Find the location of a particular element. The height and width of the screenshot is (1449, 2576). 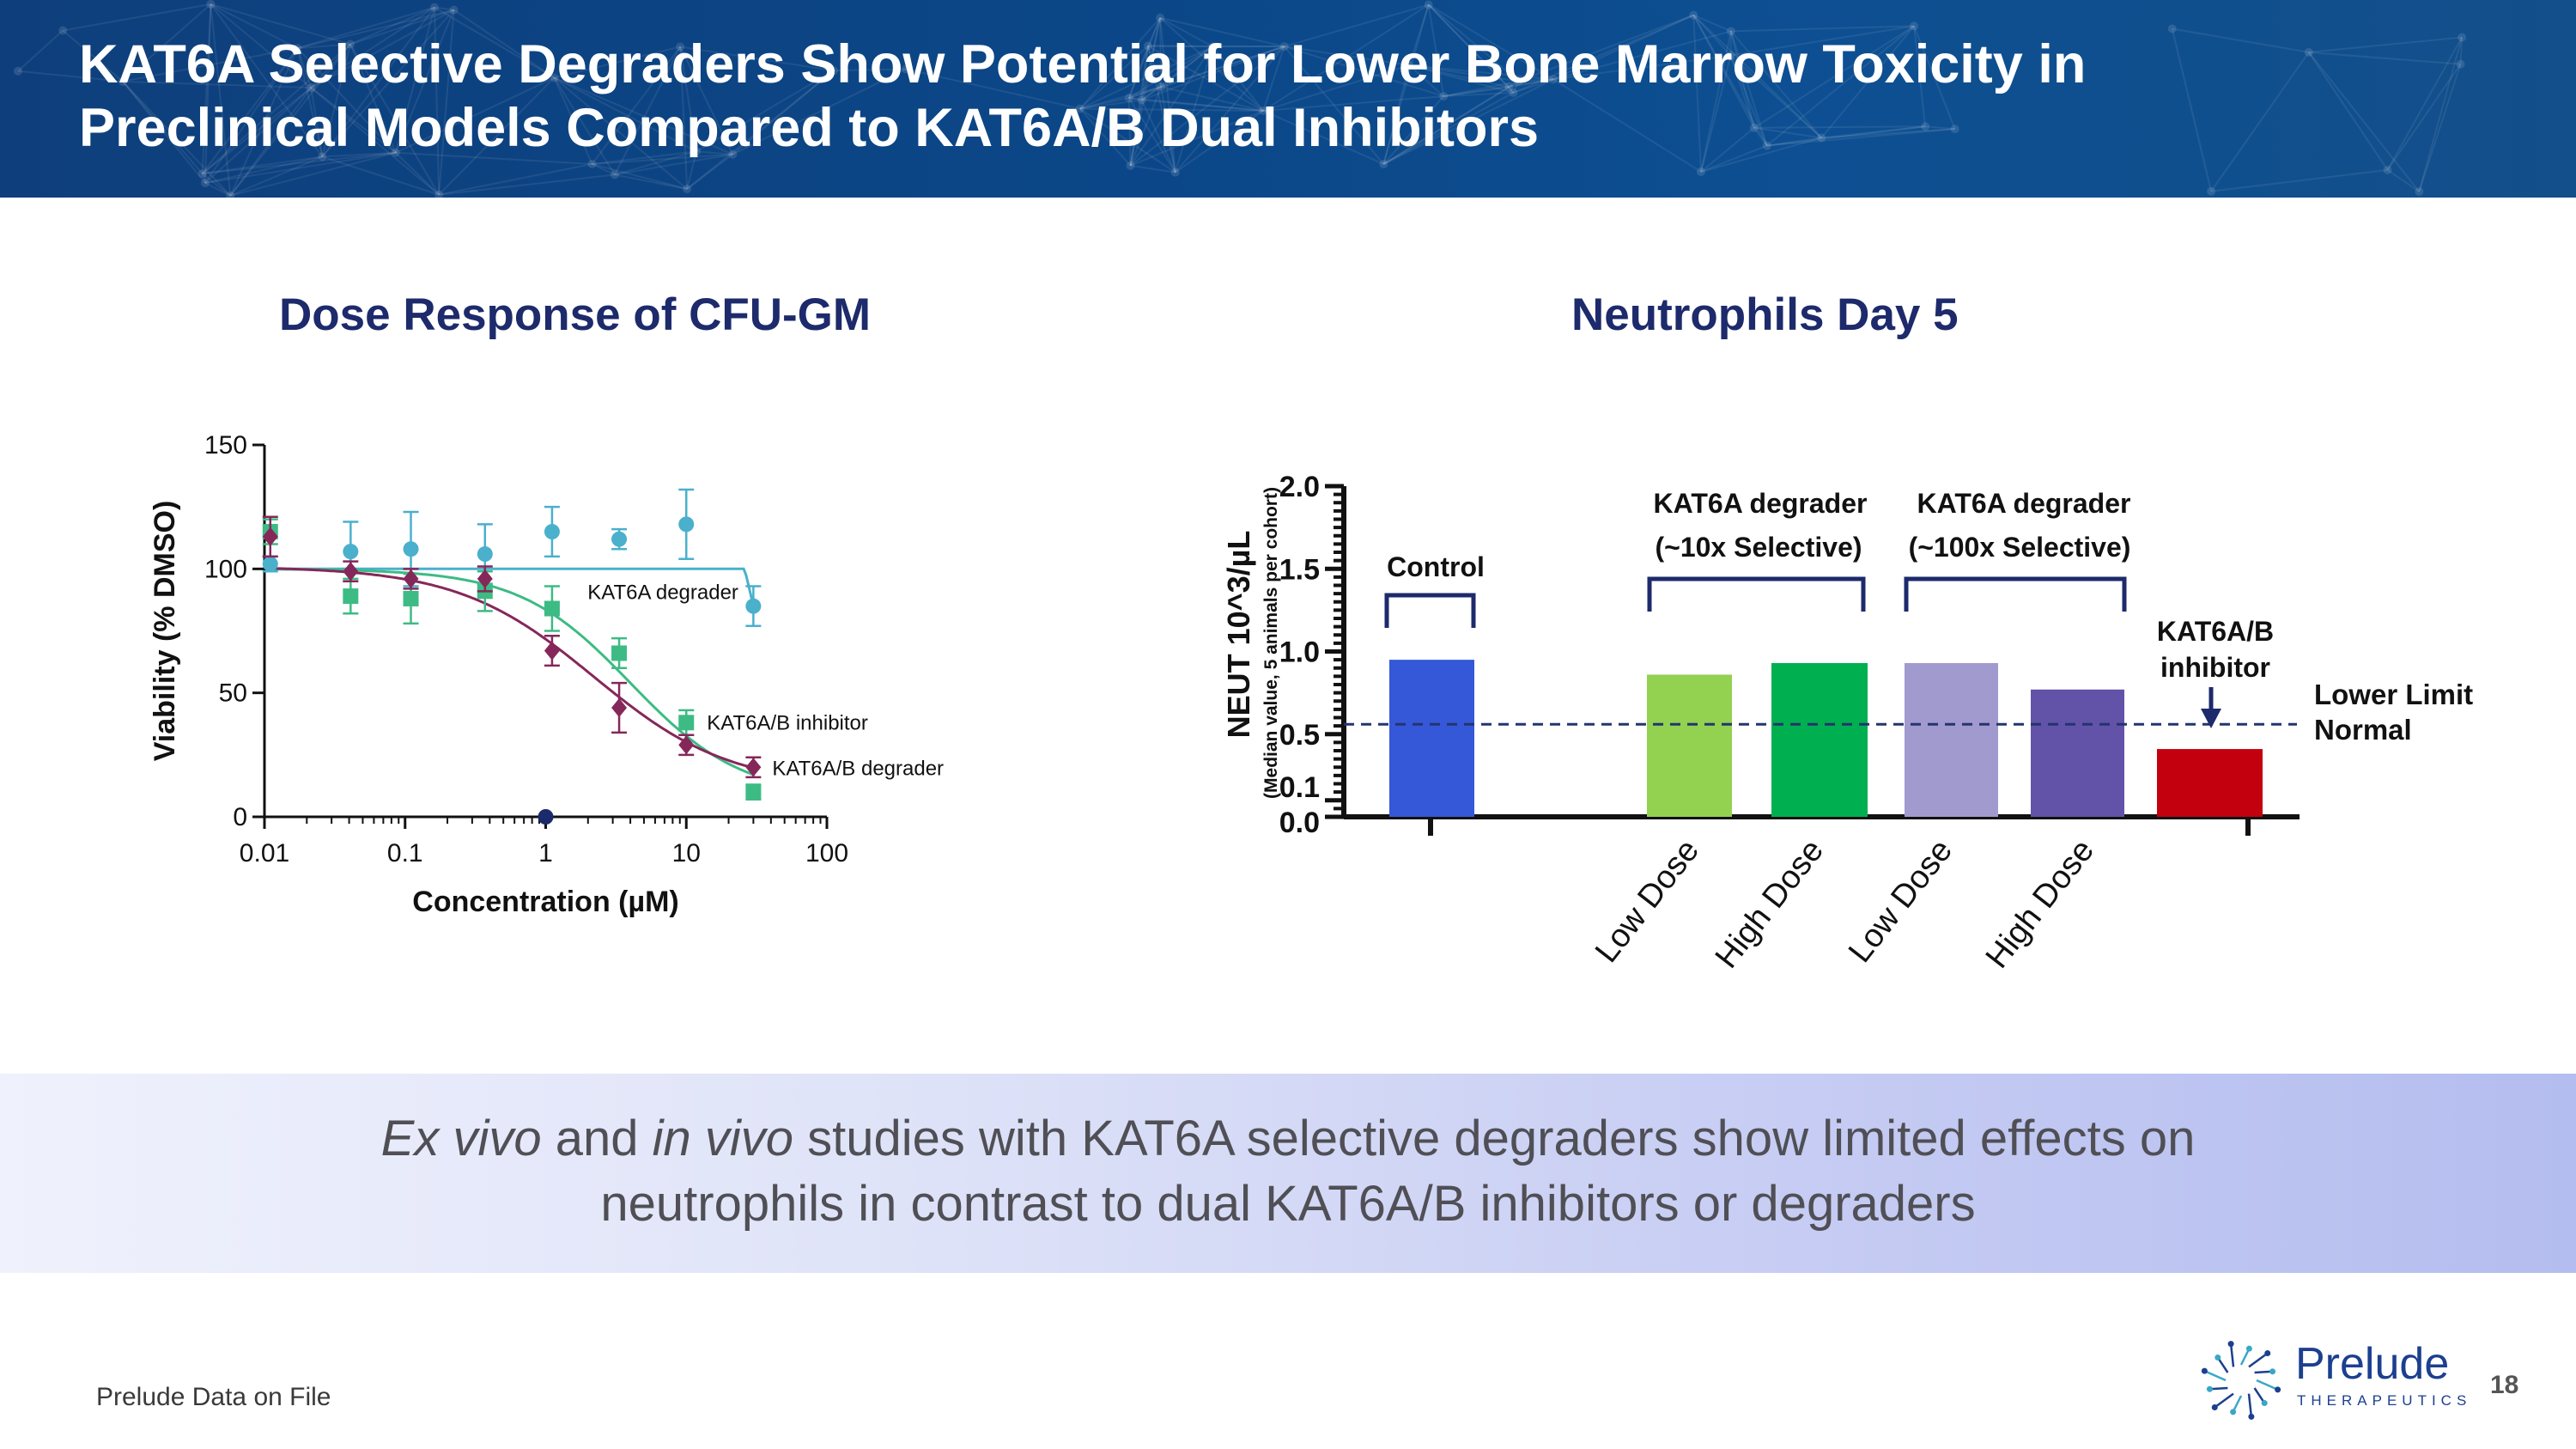

y-tick-label: 0.5 is located at coordinates (1299, 735).